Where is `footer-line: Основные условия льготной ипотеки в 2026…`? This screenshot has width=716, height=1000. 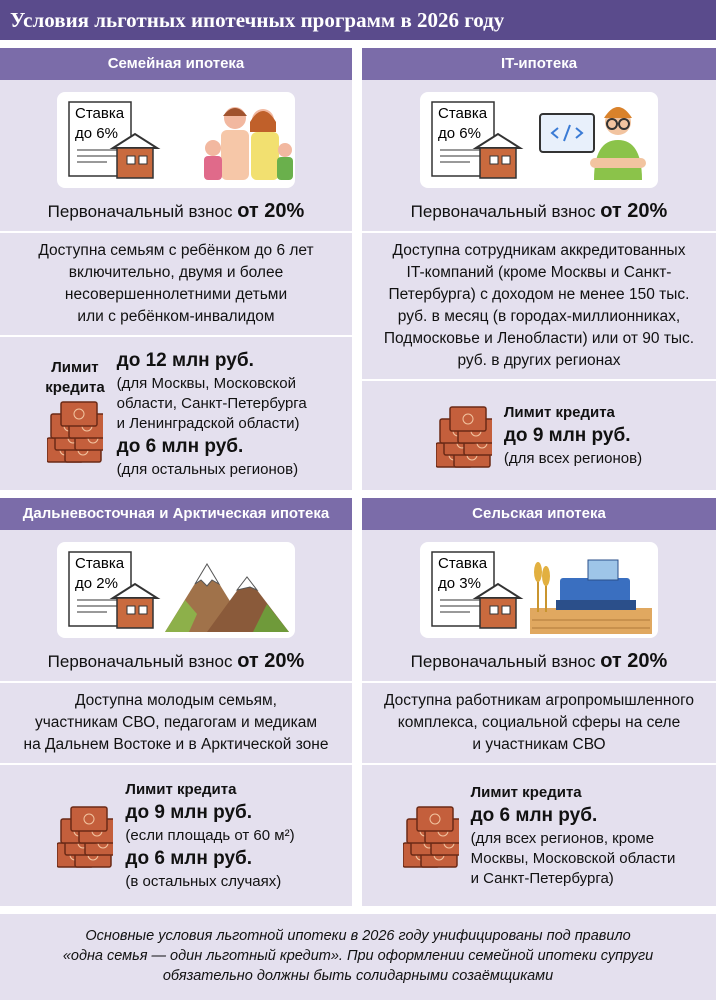 footer-line: Основные условия льготной ипотеки в 2026… is located at coordinates (358, 936).